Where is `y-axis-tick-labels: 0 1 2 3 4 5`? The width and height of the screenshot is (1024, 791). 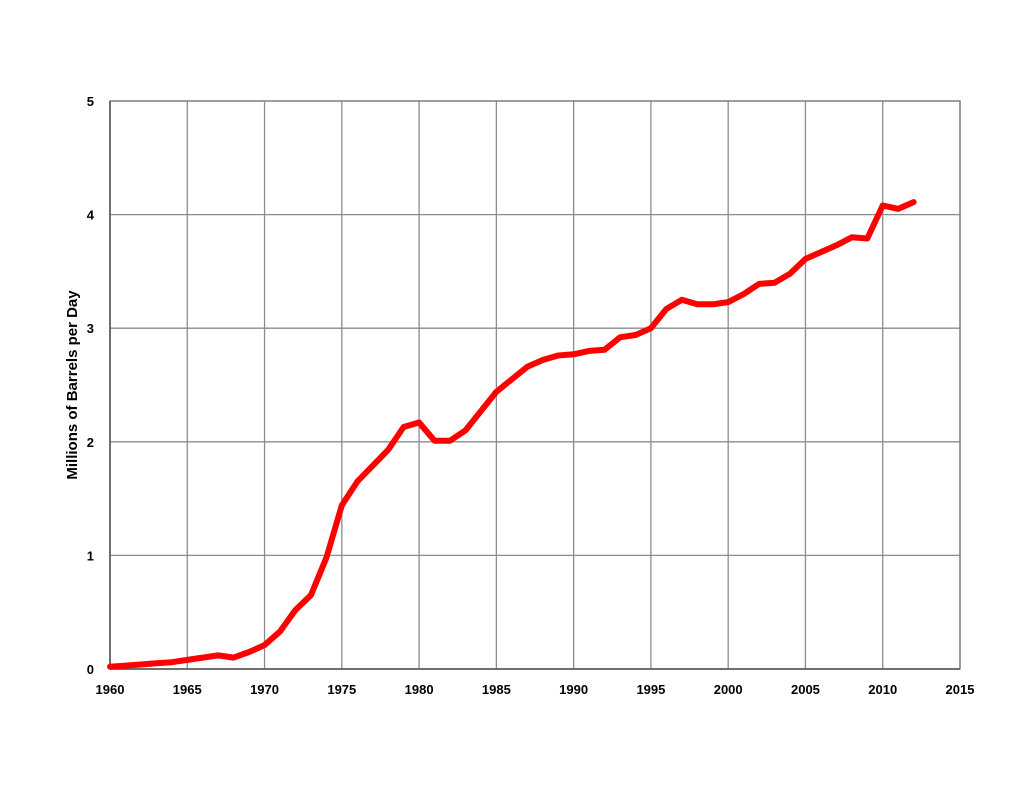 y-axis-tick-labels: 0 1 2 3 4 5 is located at coordinates (91, 385).